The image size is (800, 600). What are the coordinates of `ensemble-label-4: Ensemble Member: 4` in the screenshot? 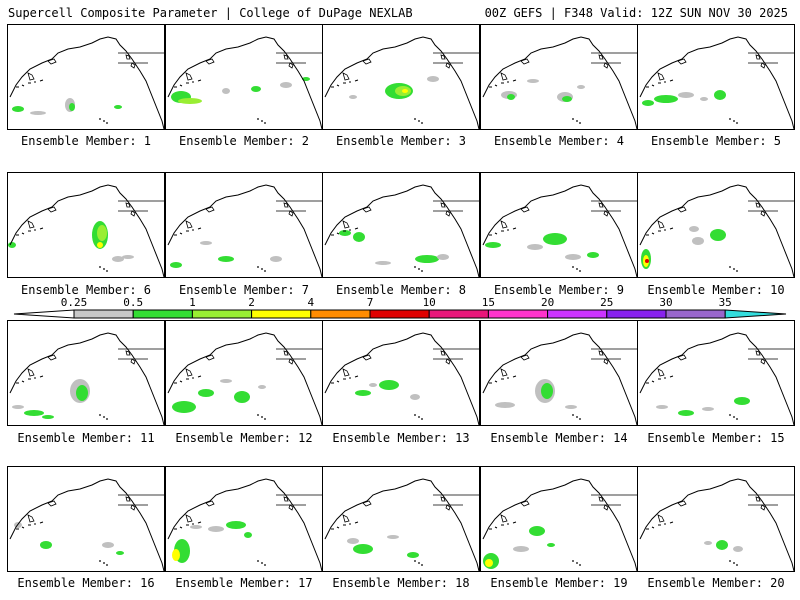 It's located at (559, 141).